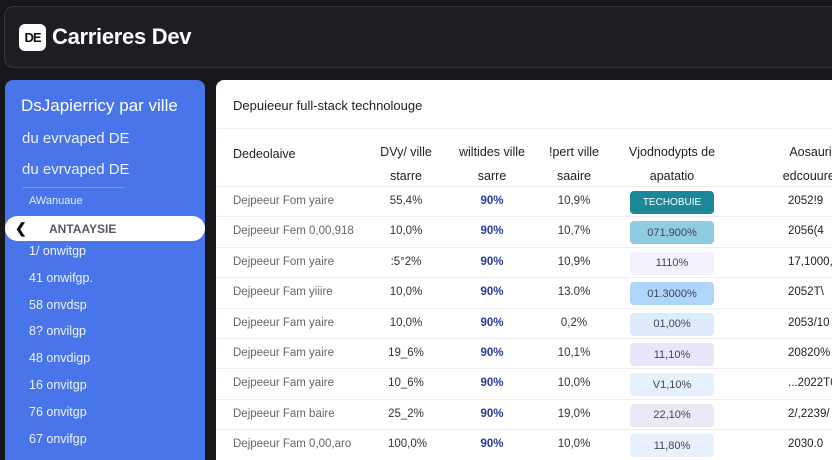 This screenshot has width=832, height=460. I want to click on table-cell: ...2022T0, so click(810, 383).